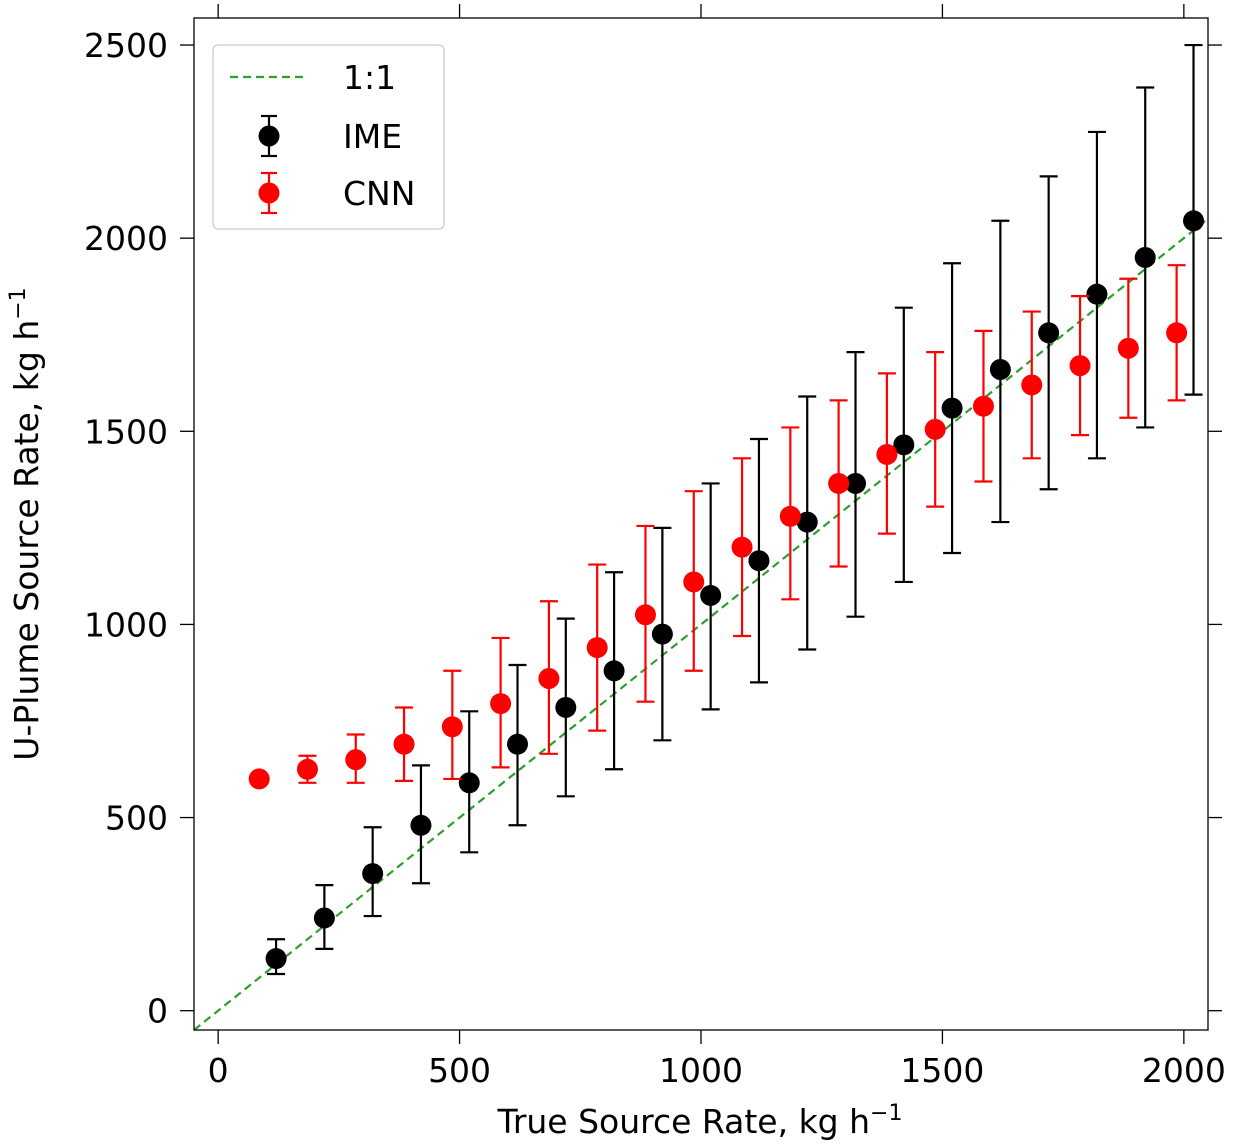 This screenshot has height=1148, width=1238. What do you see at coordinates (369, 77) in the screenshot?
I see `legend-label-1-1: 1:1` at bounding box center [369, 77].